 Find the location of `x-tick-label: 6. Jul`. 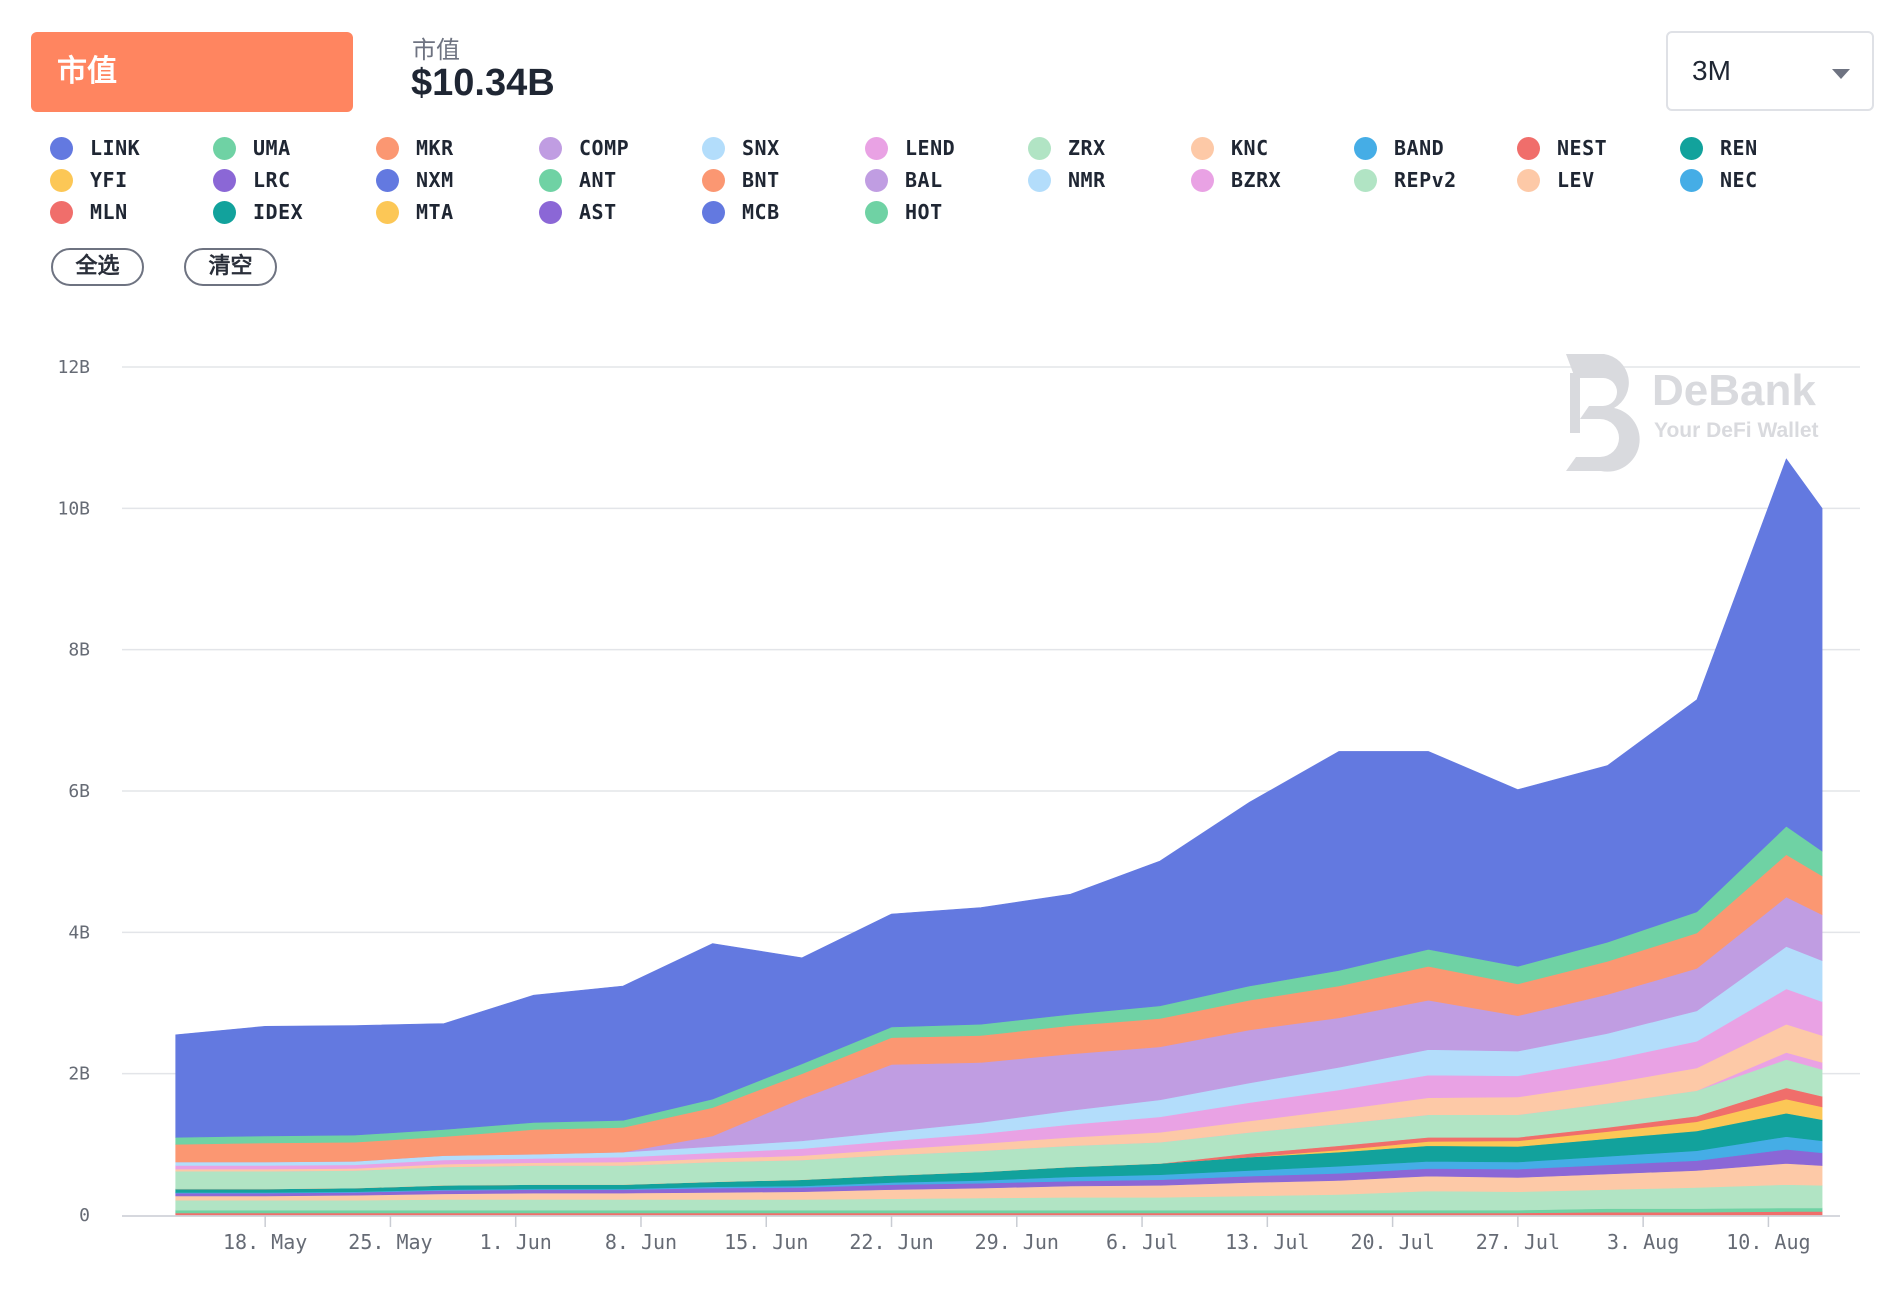

x-tick-label: 6. Jul is located at coordinates (1142, 1242).